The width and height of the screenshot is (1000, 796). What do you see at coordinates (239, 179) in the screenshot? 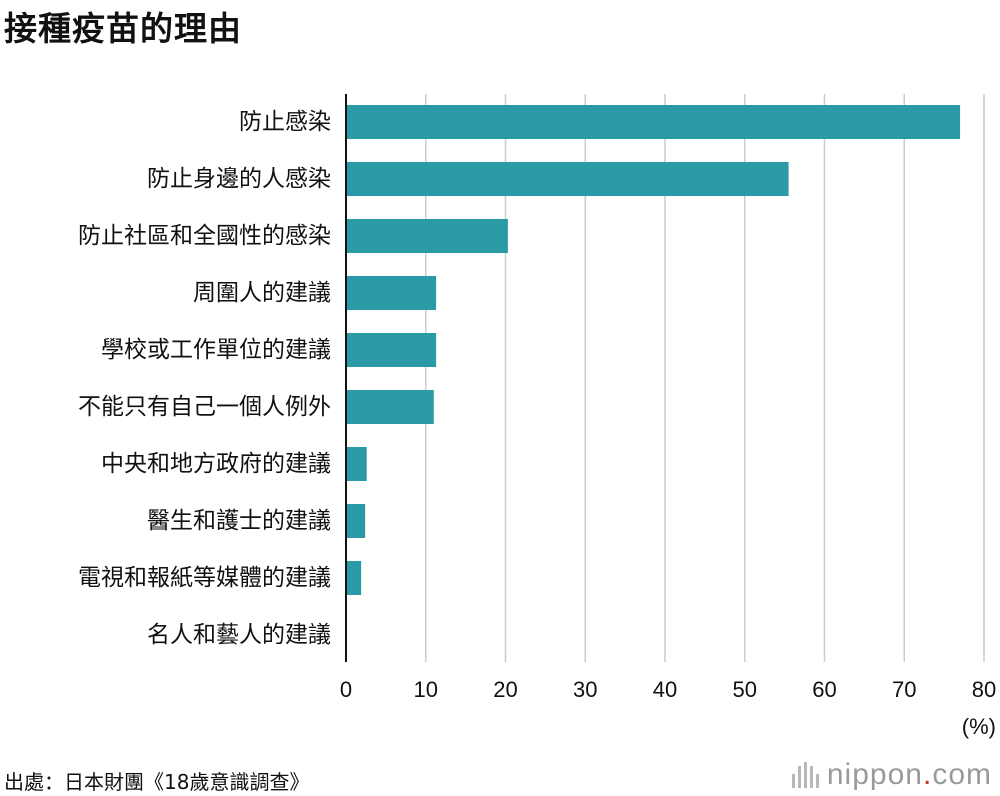
I see `category-label: 防止身邊的人感染` at bounding box center [239, 179].